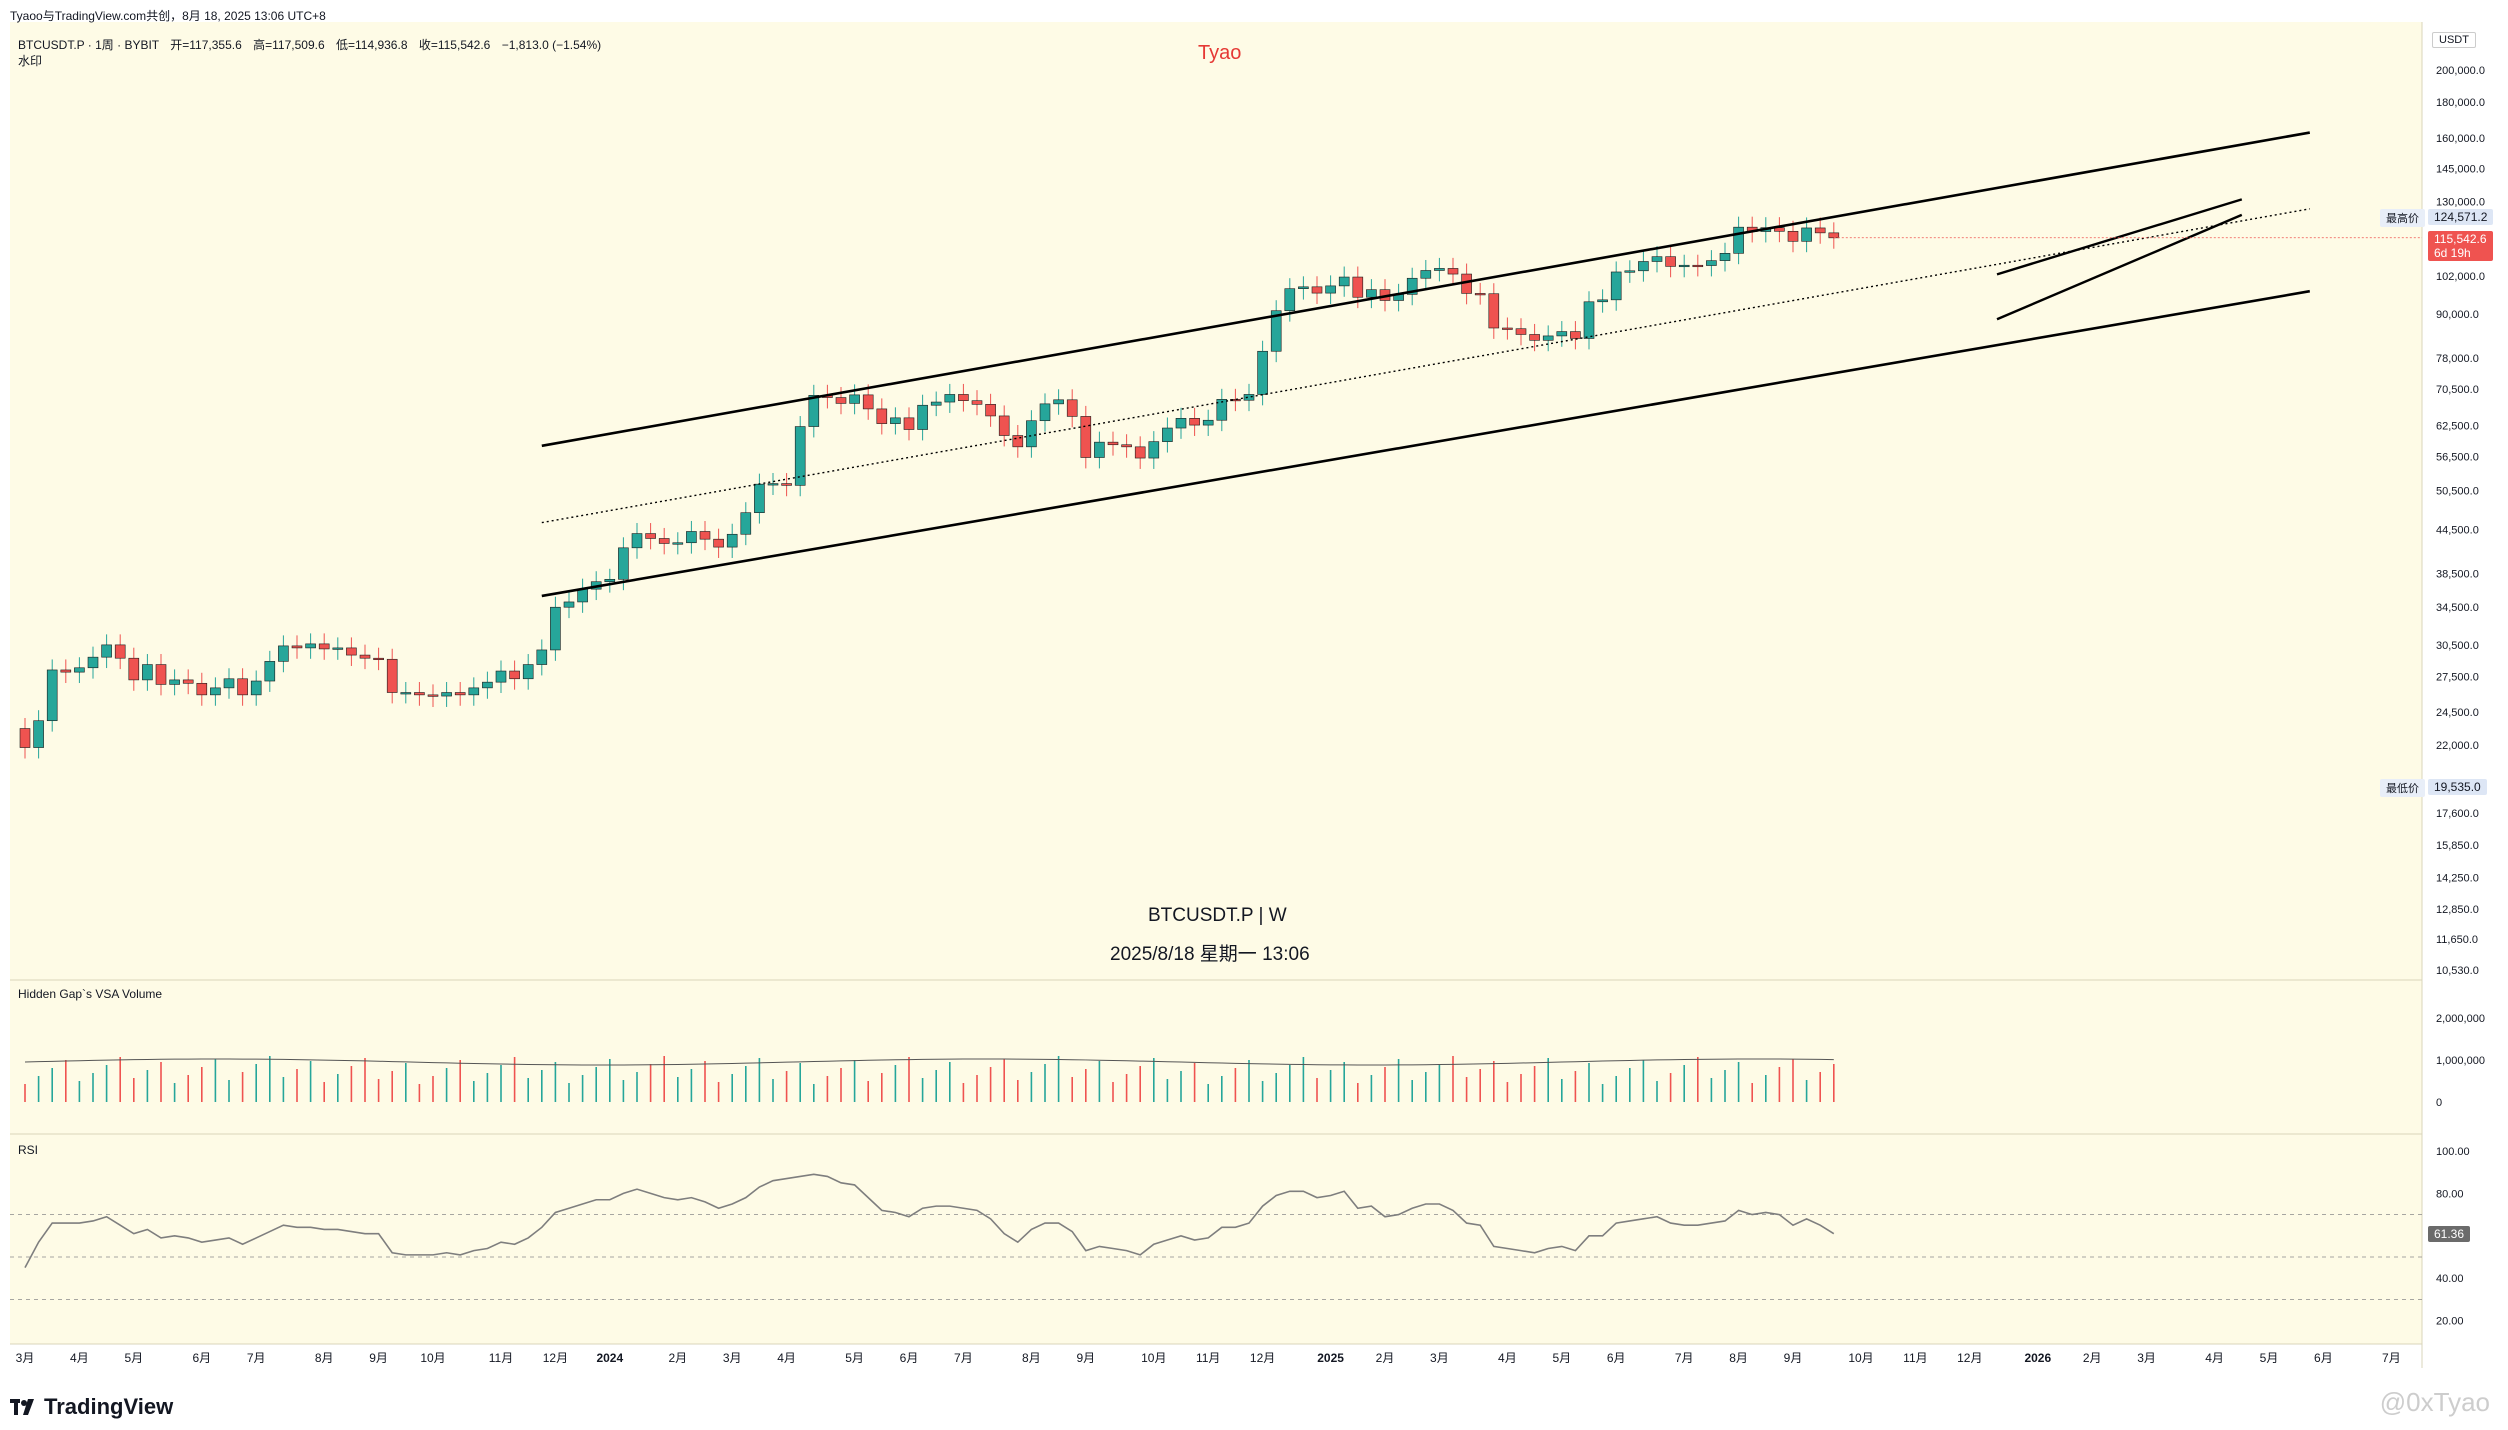 The image size is (2508, 1430). I want to click on center-datetime-watermark: 2025/8/18 星期一 13:06, so click(1210, 954).